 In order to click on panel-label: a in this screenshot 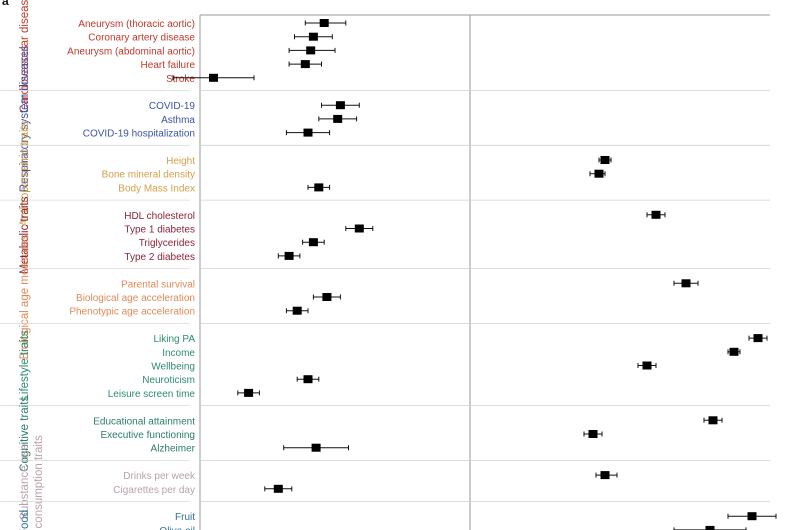, I will do `click(5, 4)`.